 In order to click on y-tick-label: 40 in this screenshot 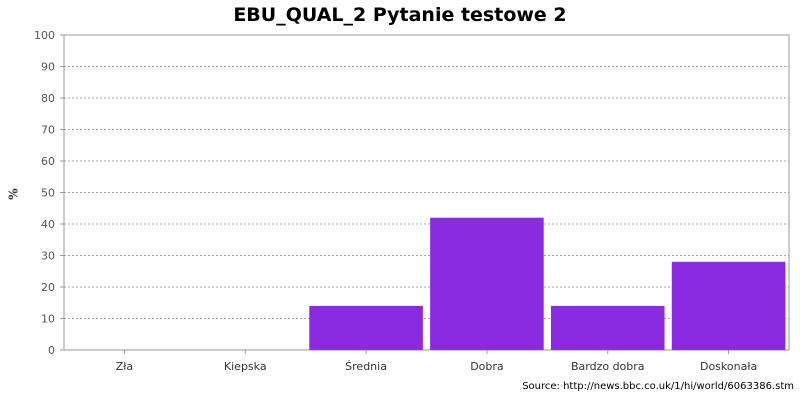, I will do `click(48, 224)`.